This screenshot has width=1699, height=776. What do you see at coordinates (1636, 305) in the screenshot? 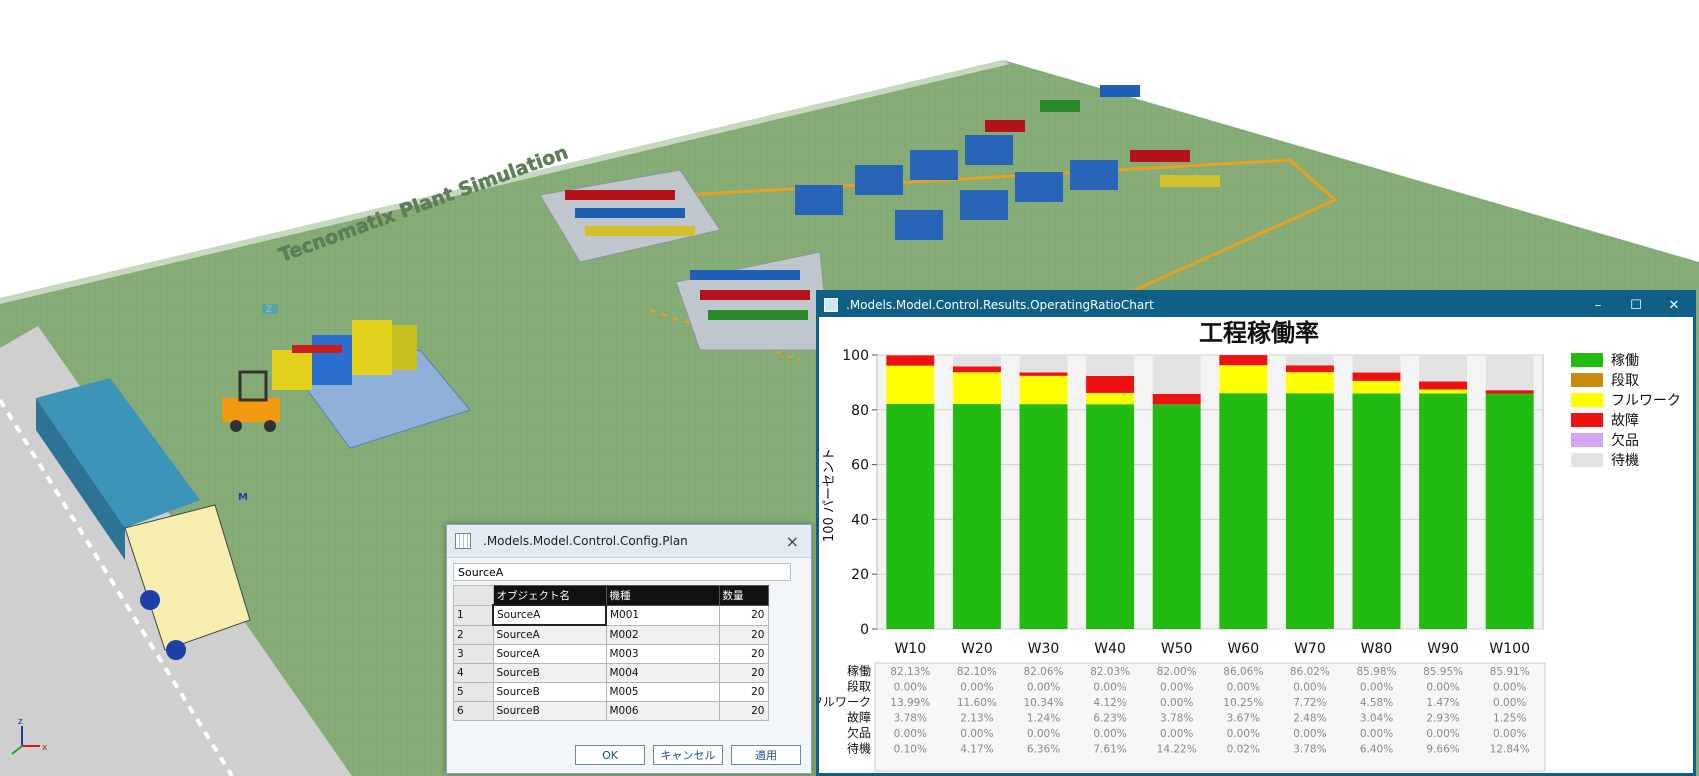
I see `maximize-icon: ☐` at bounding box center [1636, 305].